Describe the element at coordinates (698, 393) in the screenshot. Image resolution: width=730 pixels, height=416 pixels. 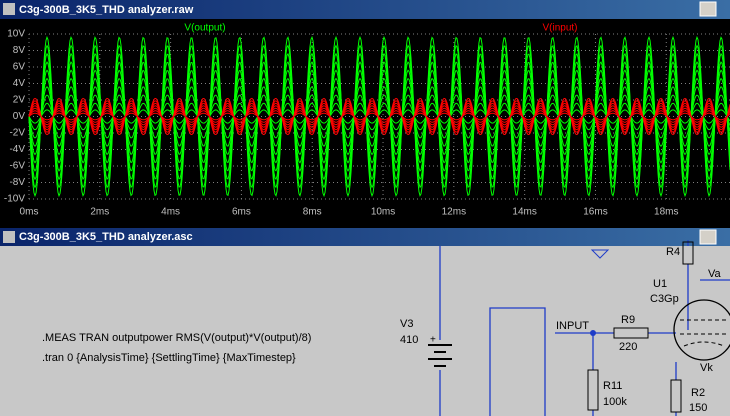
I see `component-ref: R2` at that location.